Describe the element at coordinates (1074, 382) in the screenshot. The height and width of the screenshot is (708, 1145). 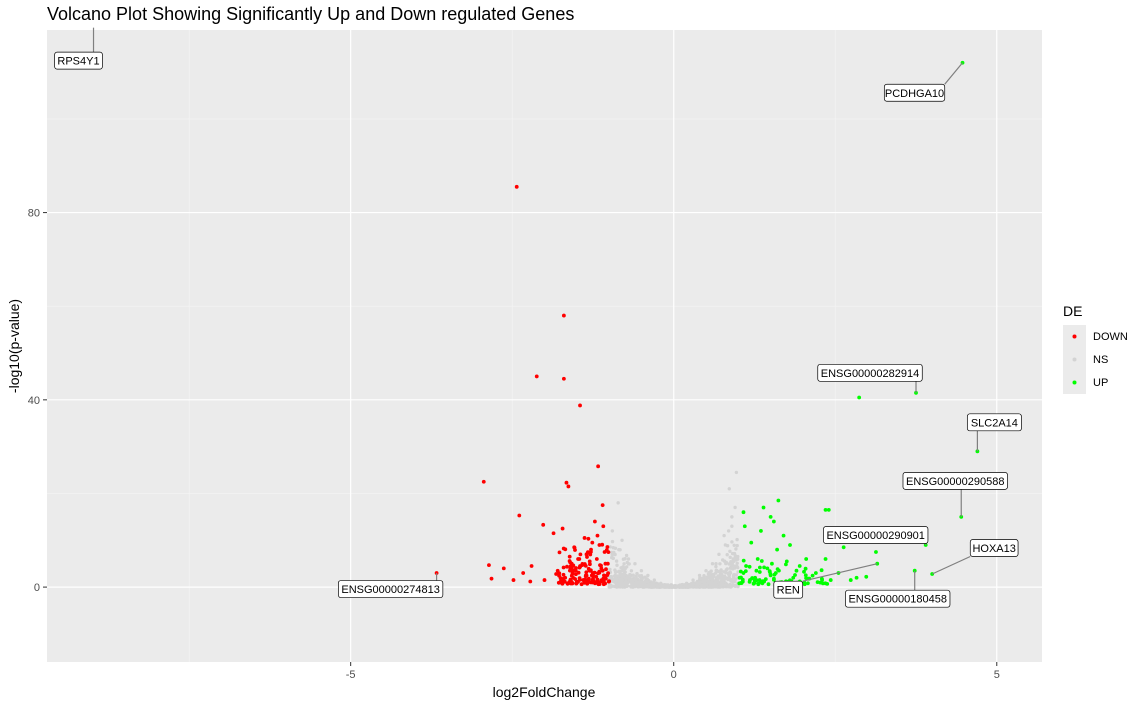
I see `legend-key-up` at that location.